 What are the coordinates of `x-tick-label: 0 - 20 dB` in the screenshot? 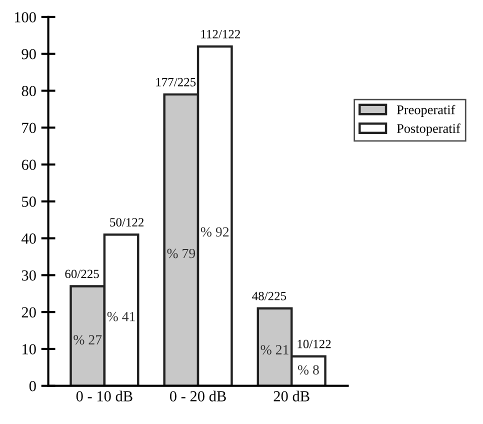 It's located at (198, 396).